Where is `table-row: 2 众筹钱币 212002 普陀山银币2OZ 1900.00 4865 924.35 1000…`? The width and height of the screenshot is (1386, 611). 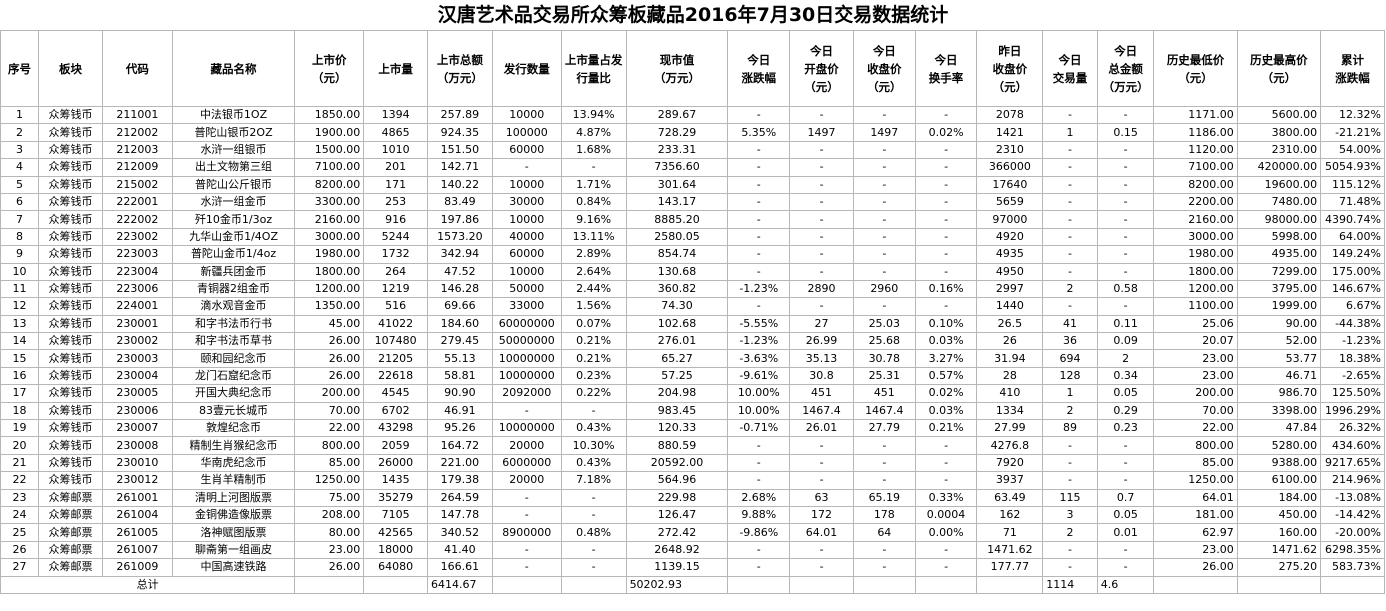 table-row: 2 众筹钱币 212002 普陀山银币2OZ 1900.00 4865 924.35 1000… is located at coordinates (692, 132).